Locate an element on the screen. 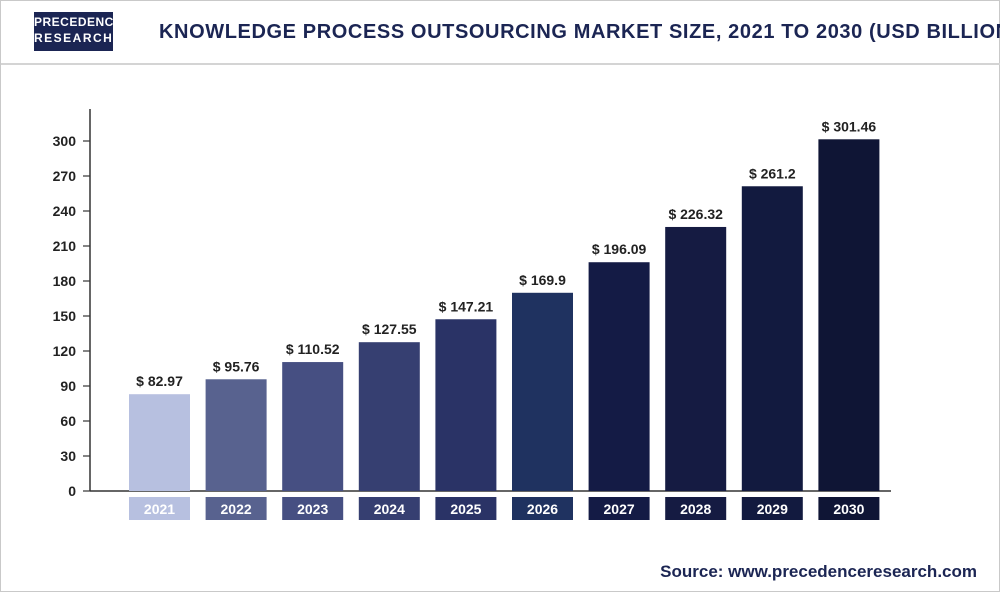 This screenshot has width=1000, height=593. category-label: 2023 is located at coordinates (312, 509).